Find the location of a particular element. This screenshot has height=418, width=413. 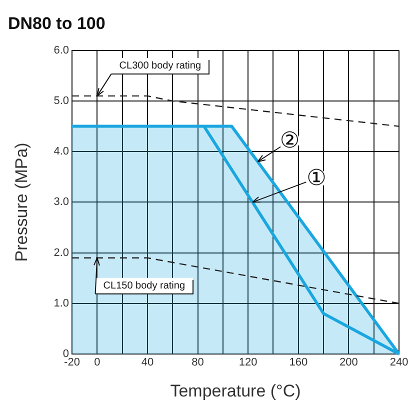

y-tick-label: 6.0 is located at coordinates (61, 50).